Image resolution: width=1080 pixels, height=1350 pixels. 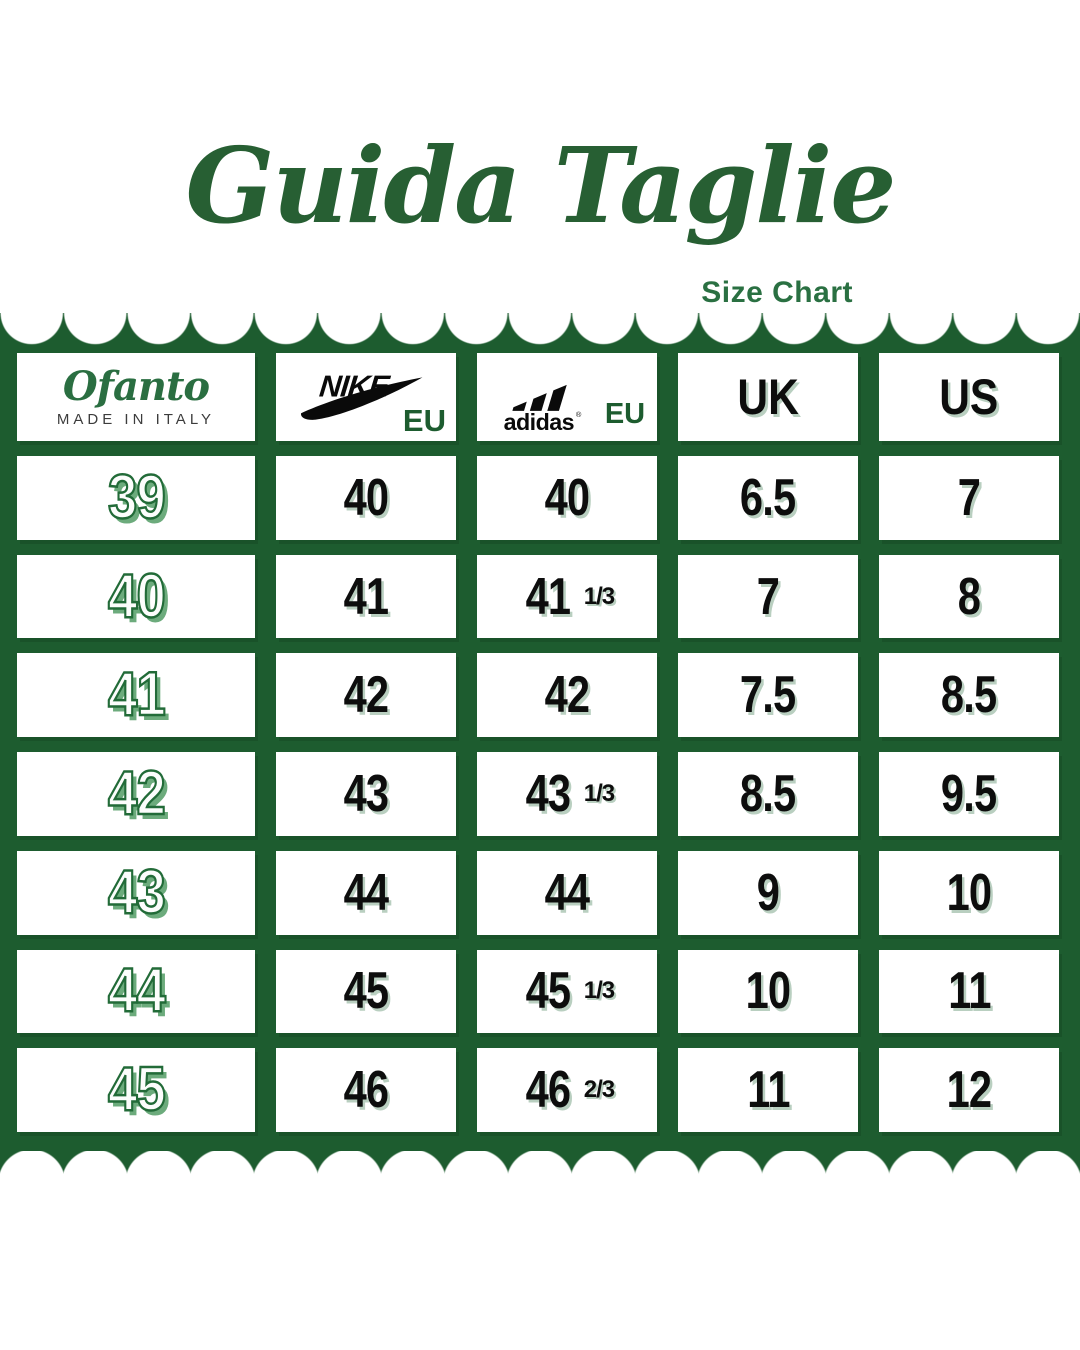 I want to click on us-size-cell: 8, so click(x=969, y=596).